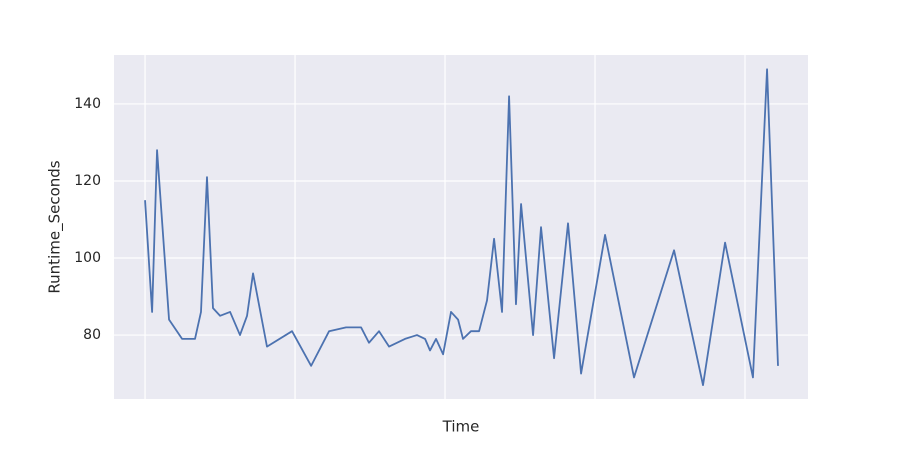 The width and height of the screenshot is (900, 450). Describe the element at coordinates (87, 258) in the screenshot. I see `y-tick-label: 100` at that location.